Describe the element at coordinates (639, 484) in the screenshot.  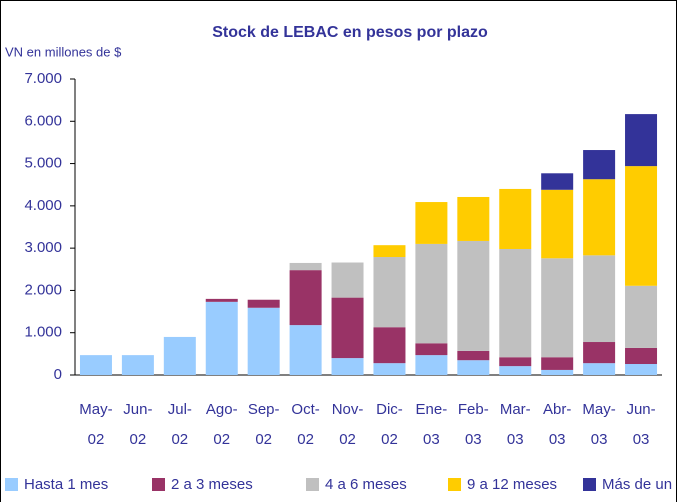
I see `legend-label: Más de un año` at that location.